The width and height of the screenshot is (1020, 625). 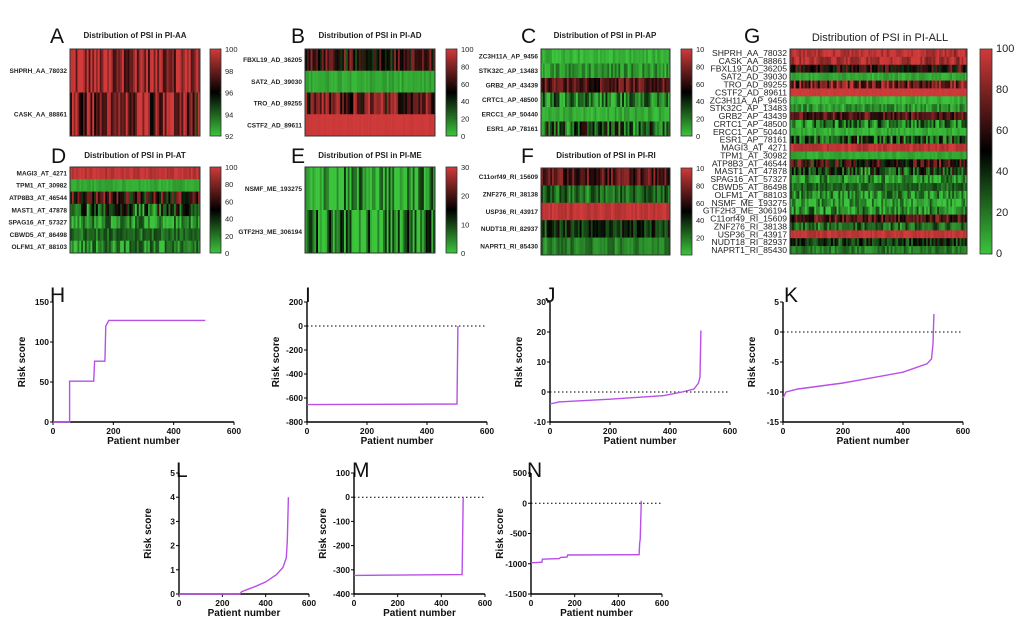 What do you see at coordinates (510, 115) in the screenshot?
I see `row-label: ERCC1_AP_50440` at bounding box center [510, 115].